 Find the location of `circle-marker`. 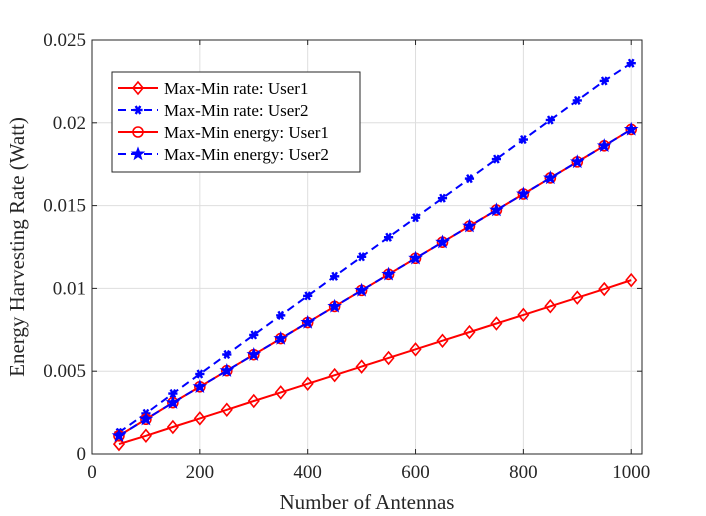

circle-marker is located at coordinates (138, 132).